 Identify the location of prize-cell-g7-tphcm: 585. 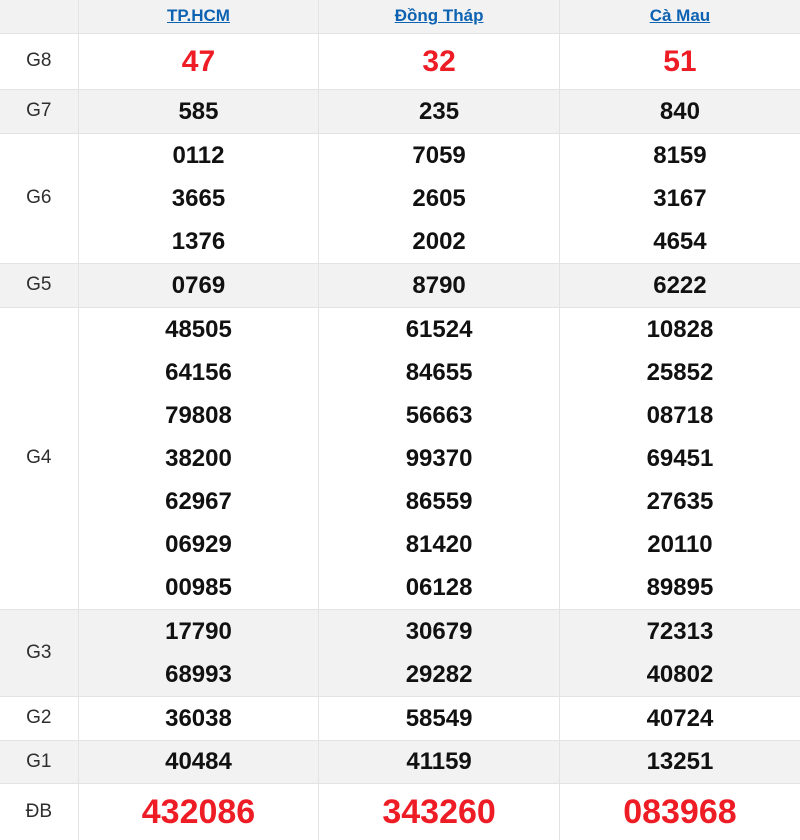
(198, 111).